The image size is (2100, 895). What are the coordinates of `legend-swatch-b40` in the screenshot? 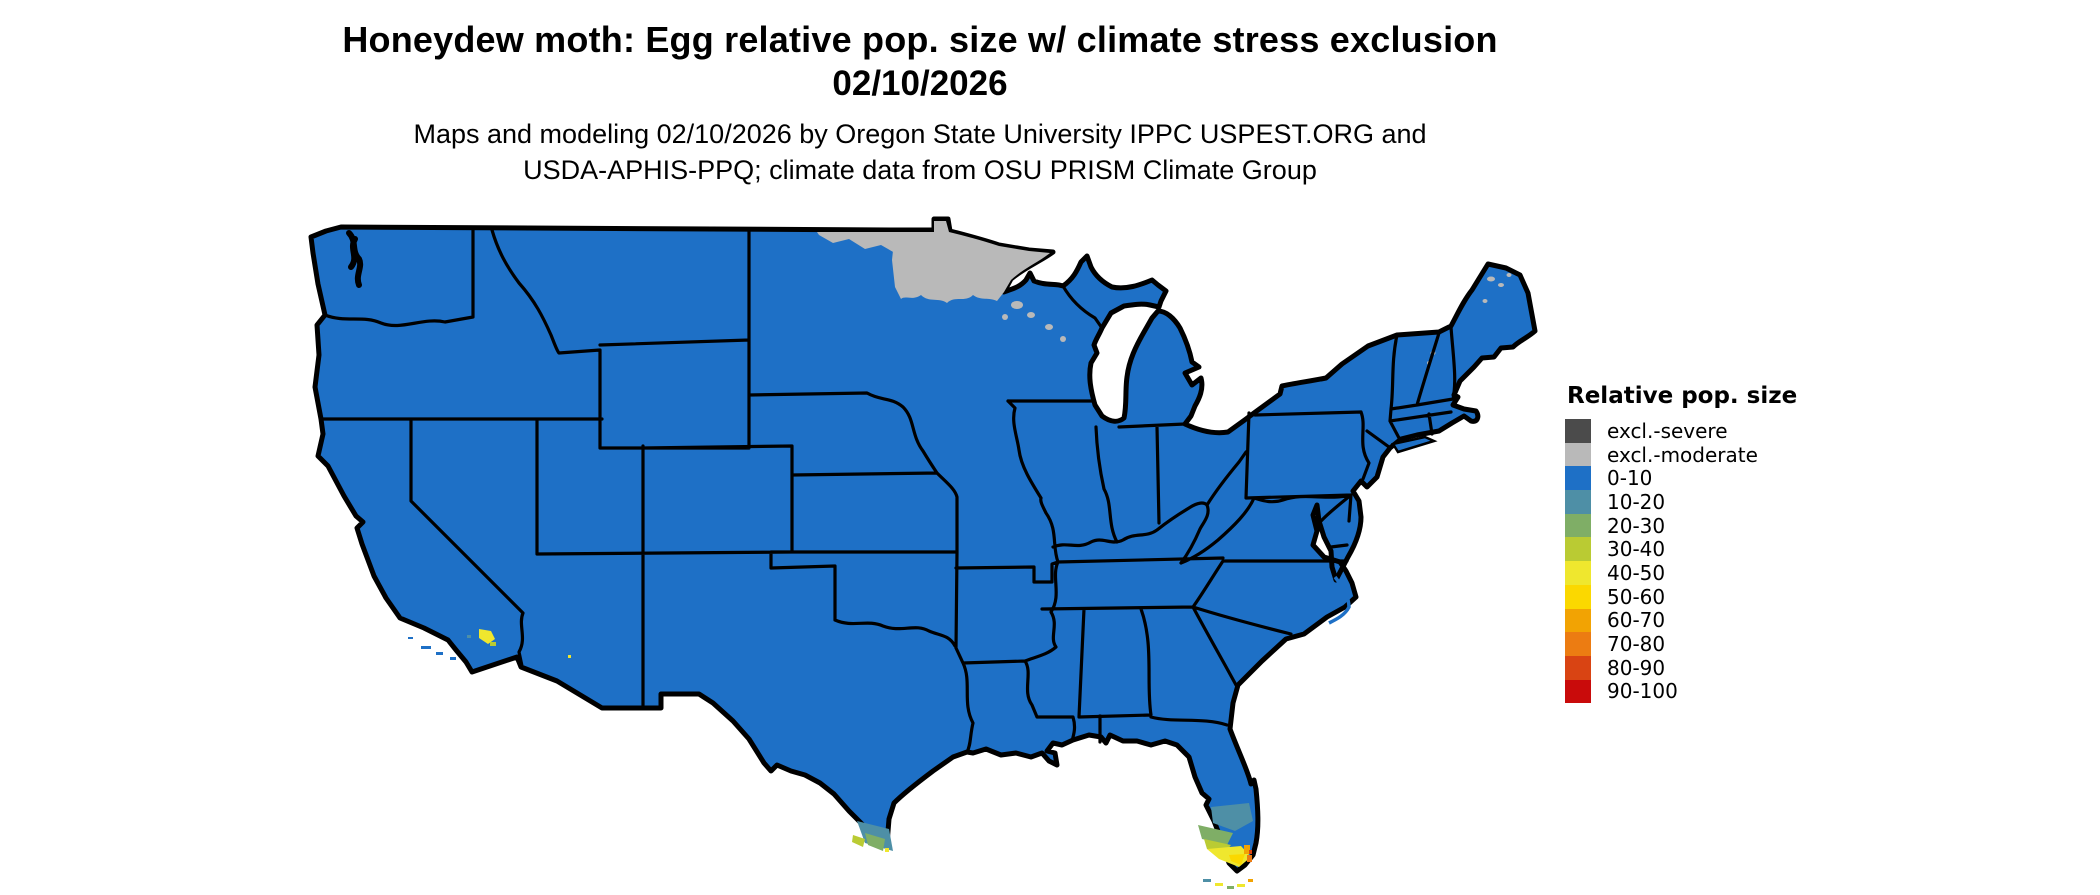 It's located at (1578, 573).